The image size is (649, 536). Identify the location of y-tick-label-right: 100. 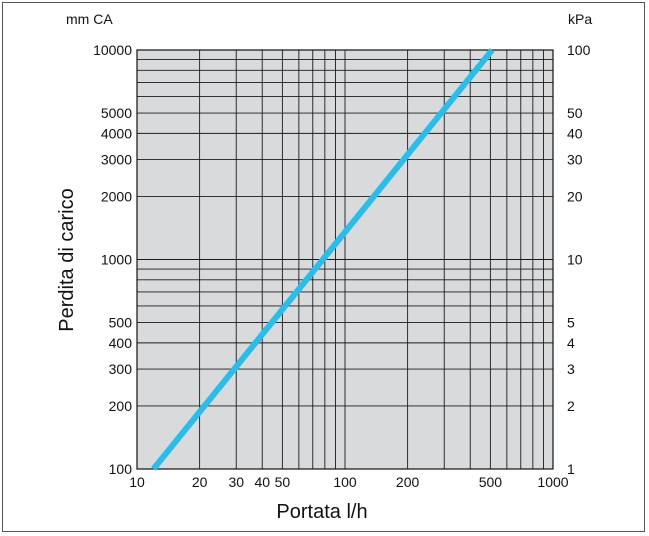
(579, 50).